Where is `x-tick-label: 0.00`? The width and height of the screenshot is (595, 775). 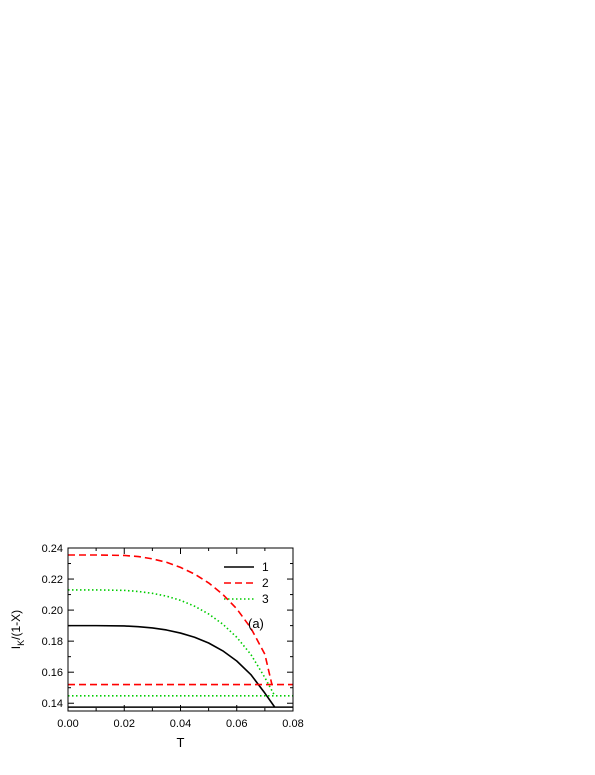 x-tick-label: 0.00 is located at coordinates (67, 724).